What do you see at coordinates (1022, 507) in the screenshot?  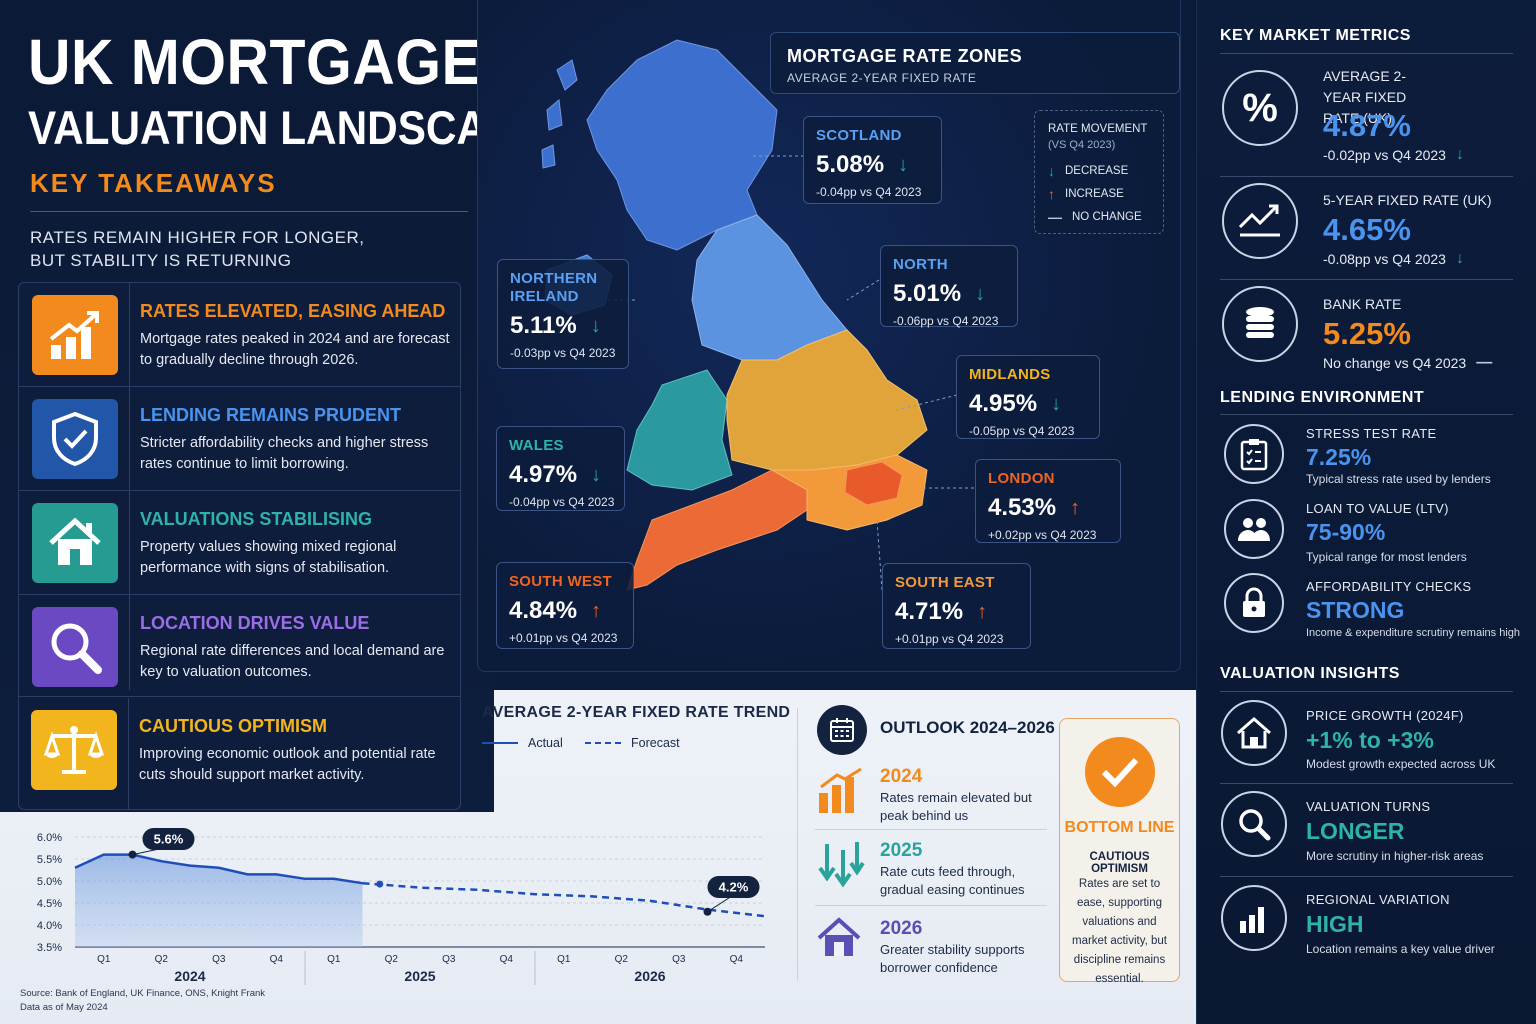 I see `region-rate: 4.53%` at bounding box center [1022, 507].